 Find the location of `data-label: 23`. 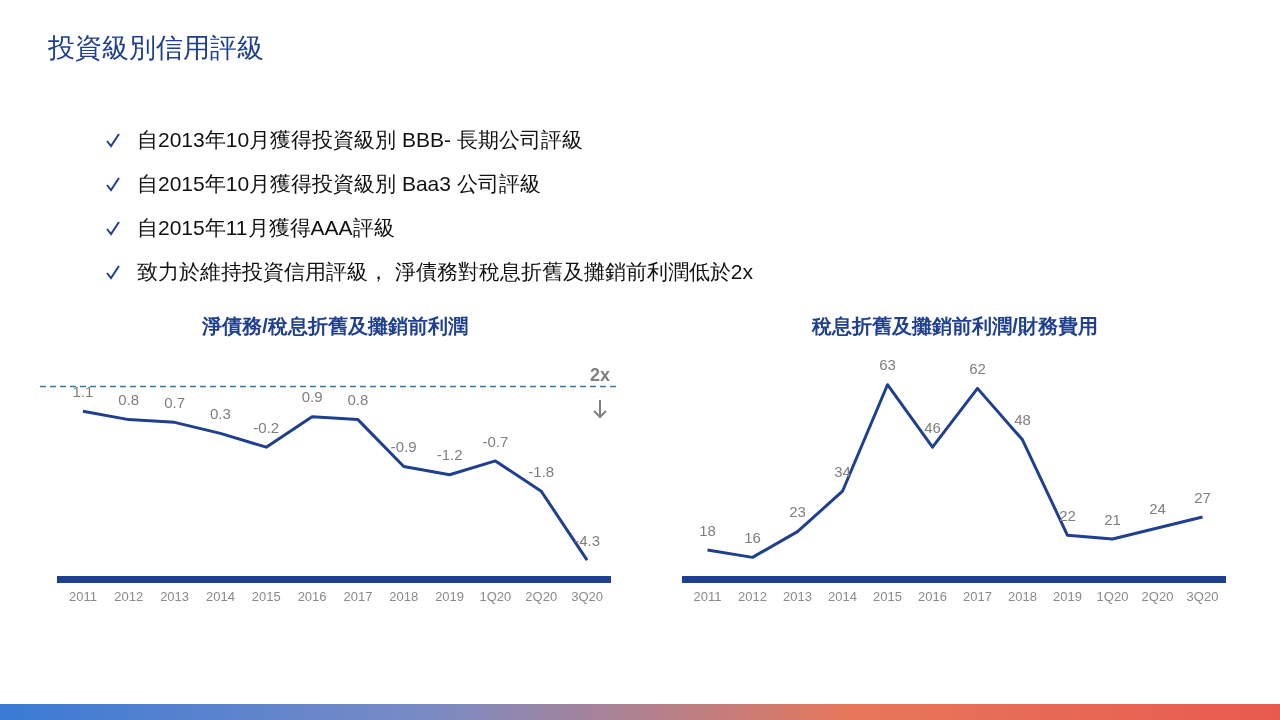

data-label: 23 is located at coordinates (797, 512).